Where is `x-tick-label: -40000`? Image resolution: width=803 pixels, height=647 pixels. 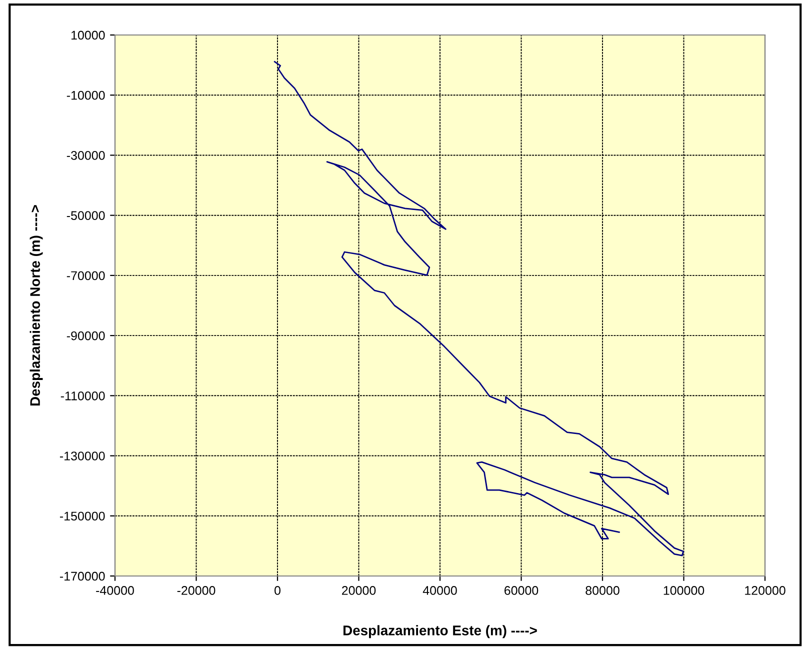 x-tick-label: -40000 is located at coordinates (115, 590).